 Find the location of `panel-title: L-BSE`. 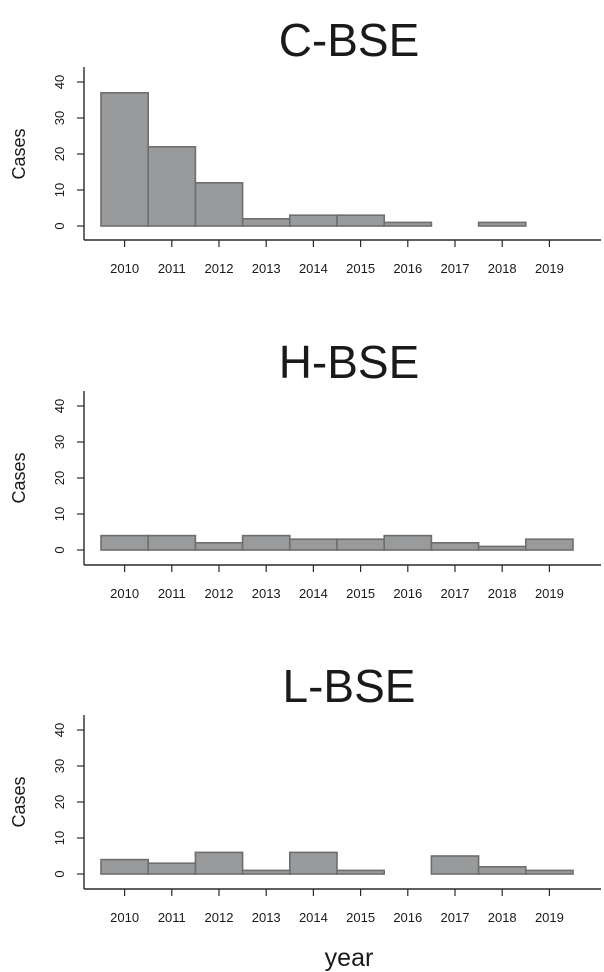

panel-title: L-BSE is located at coordinates (349, 686).